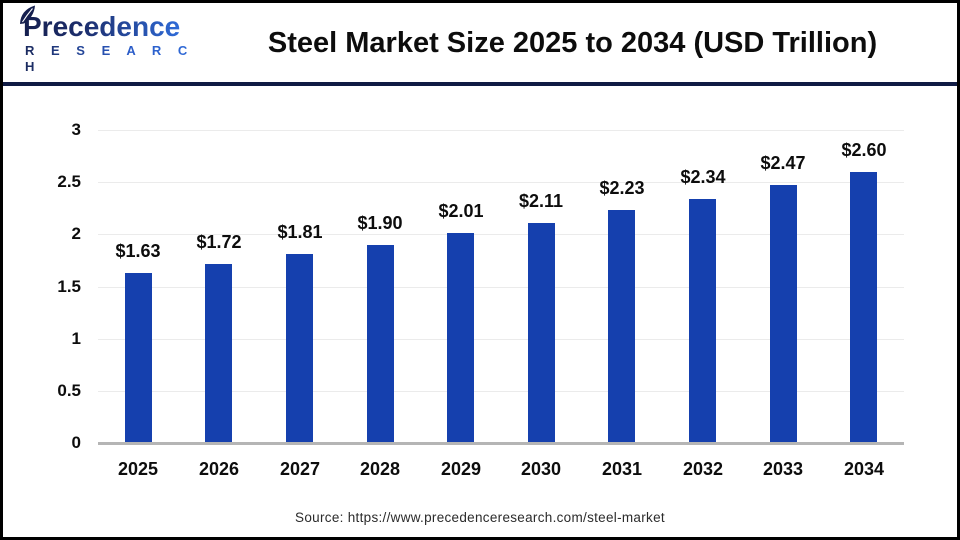 This screenshot has width=960, height=540. I want to click on bar-2027, so click(299, 348).